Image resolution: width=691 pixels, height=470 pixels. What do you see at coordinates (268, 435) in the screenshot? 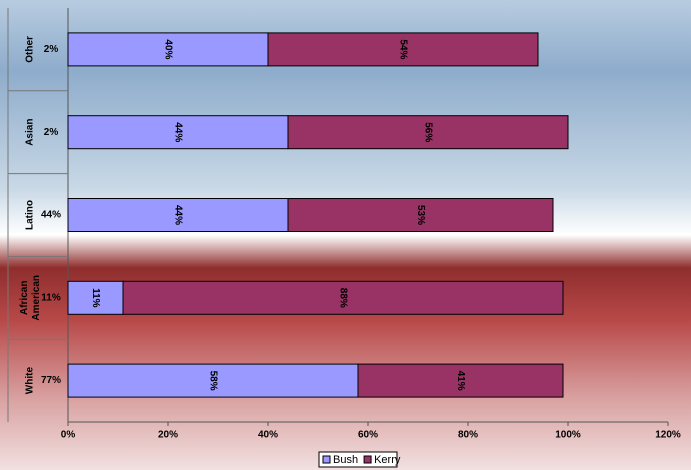
I see `x-tick-label: 40%` at bounding box center [268, 435].